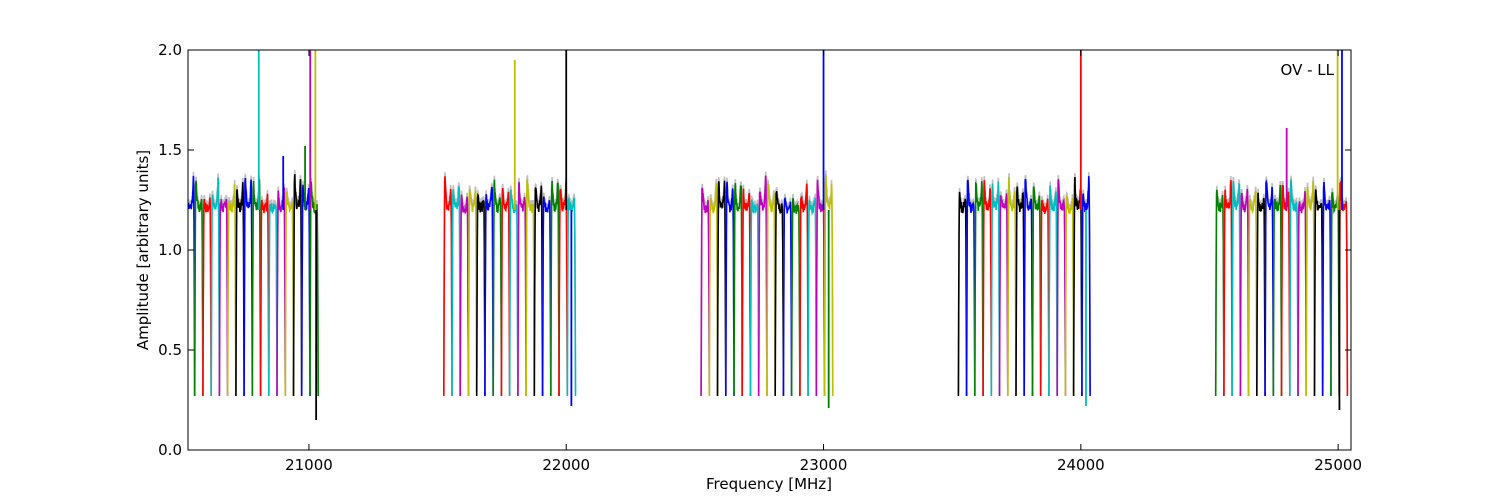  What do you see at coordinates (170, 50) in the screenshot?
I see `y-tick-label: 2.0` at bounding box center [170, 50].